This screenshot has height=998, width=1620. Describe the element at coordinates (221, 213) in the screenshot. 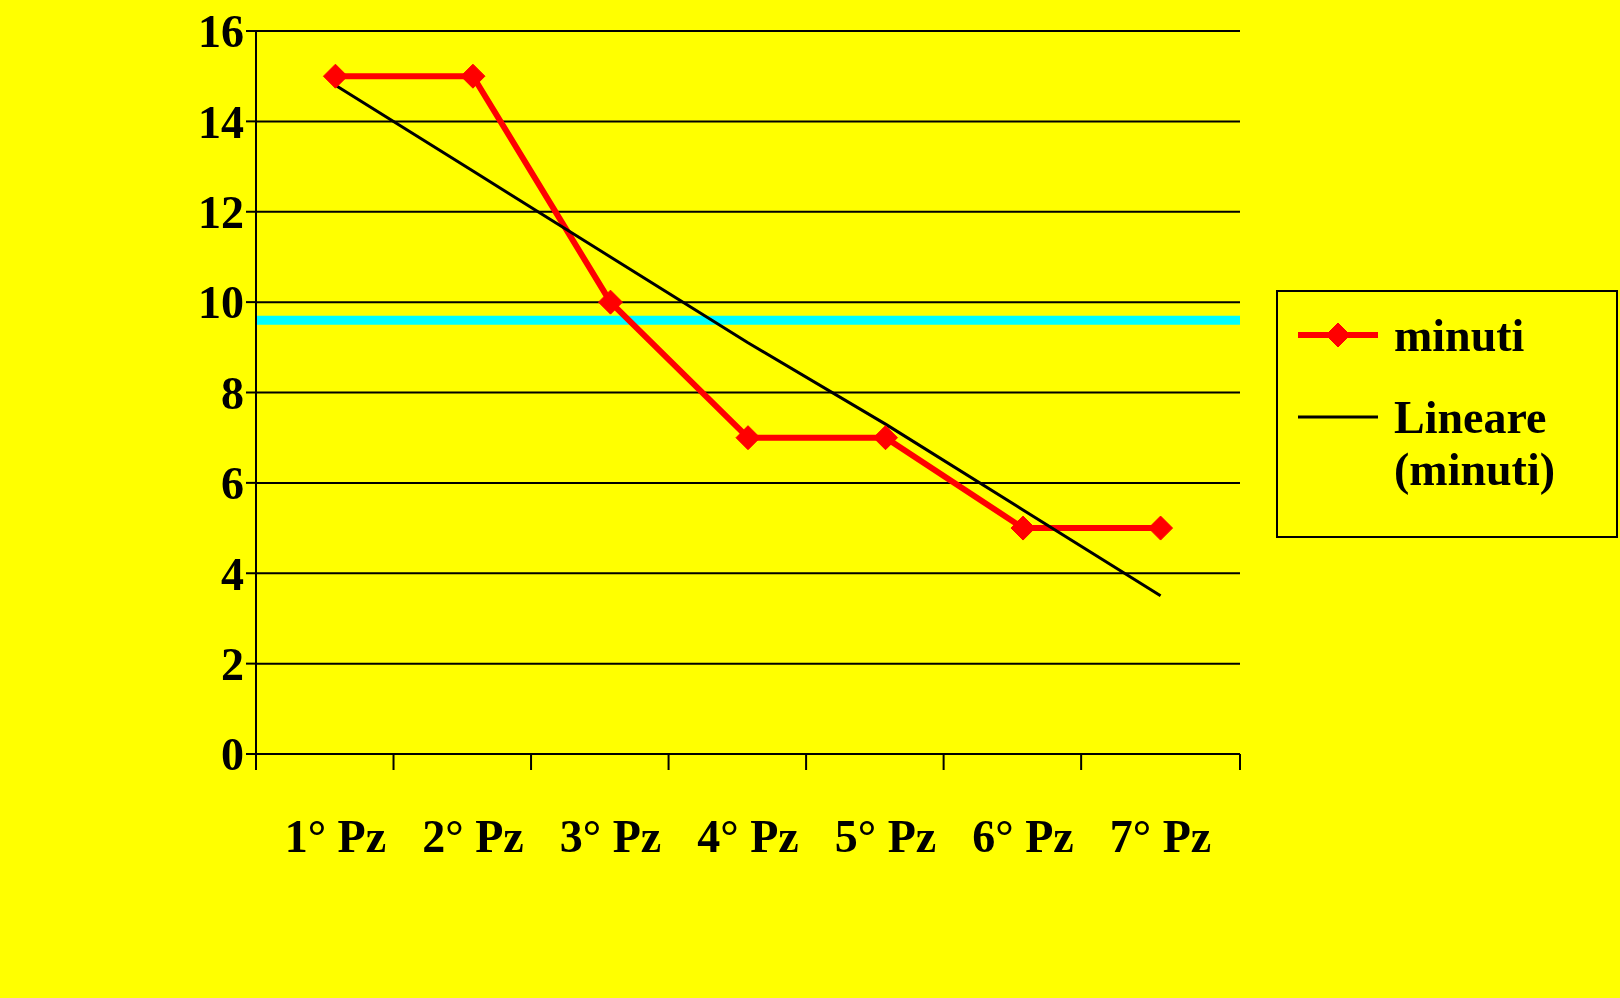

I see `y-tick-label: 12` at that location.